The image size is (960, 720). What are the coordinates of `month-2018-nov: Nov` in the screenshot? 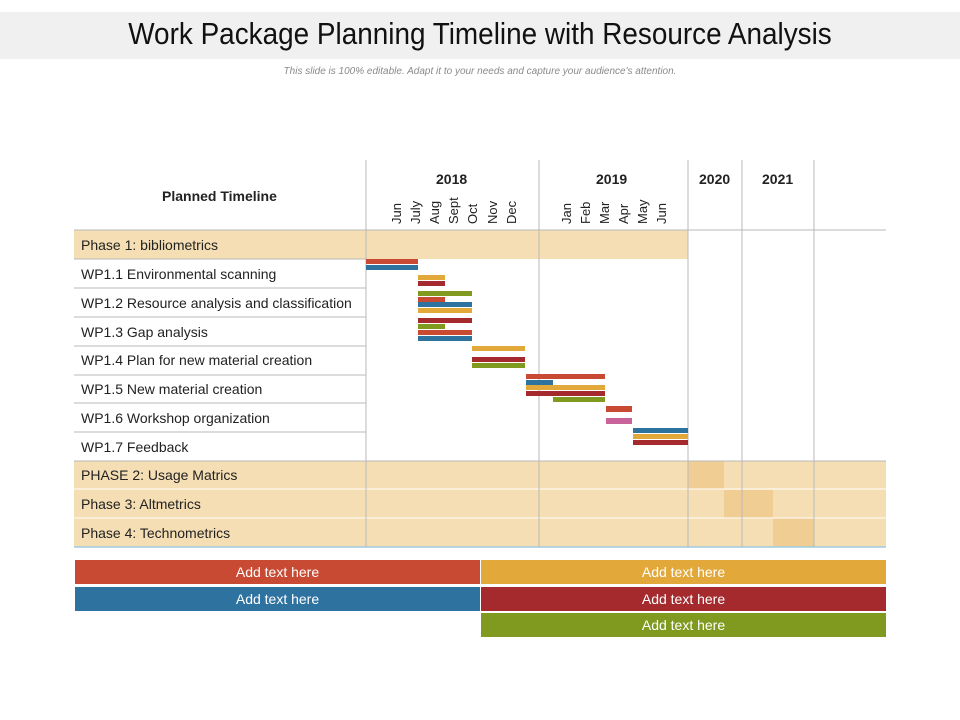 It's located at (492, 212).